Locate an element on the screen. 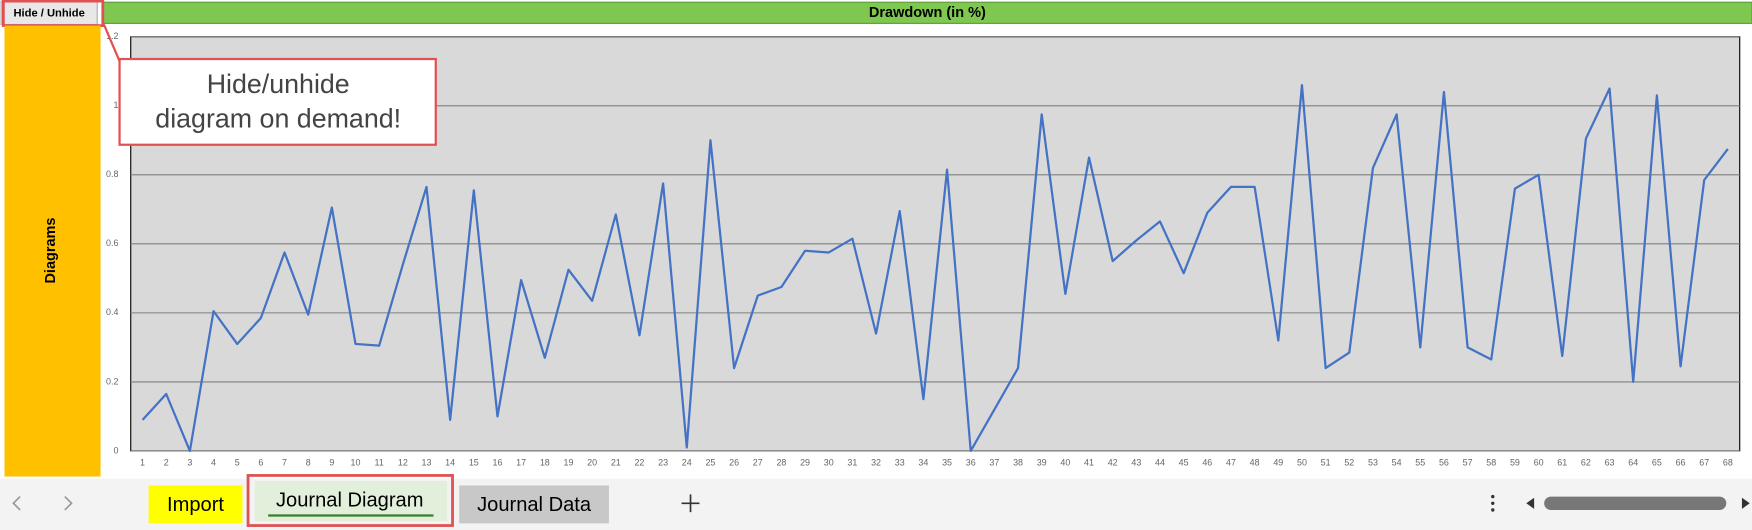 This screenshot has height=530, width=1752. x-tick-label: 51 is located at coordinates (1326, 463).